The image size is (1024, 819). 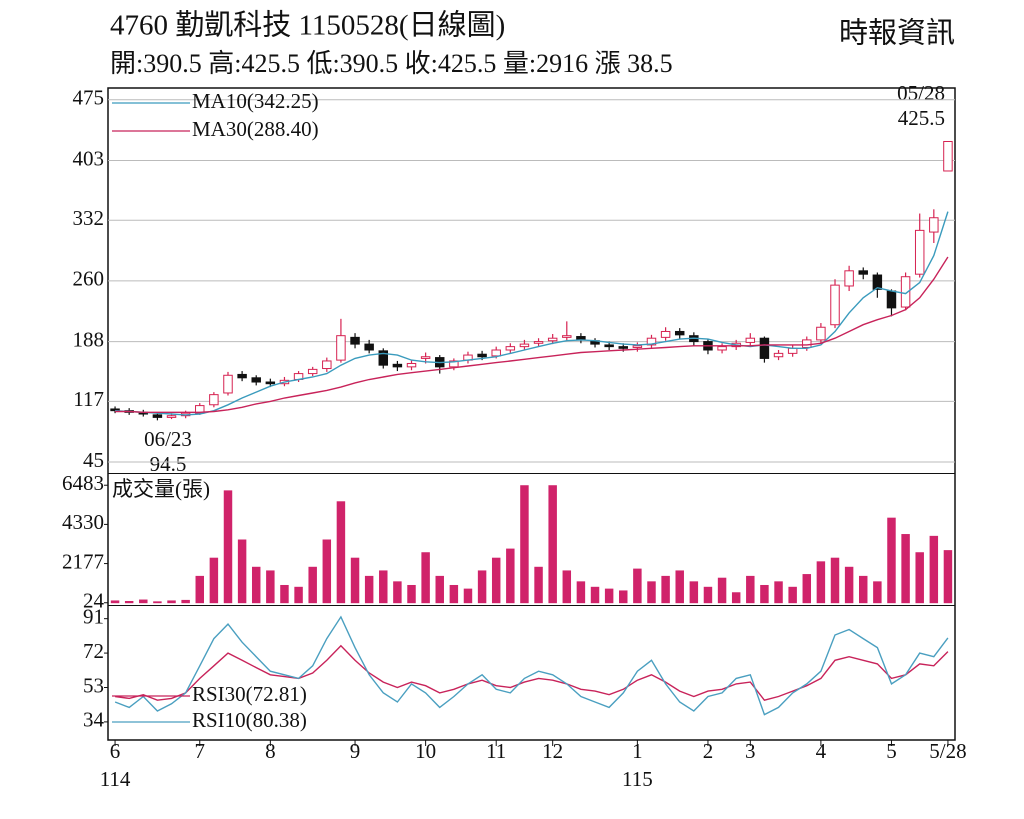 I want to click on annotation: 94.5, so click(x=168, y=464).